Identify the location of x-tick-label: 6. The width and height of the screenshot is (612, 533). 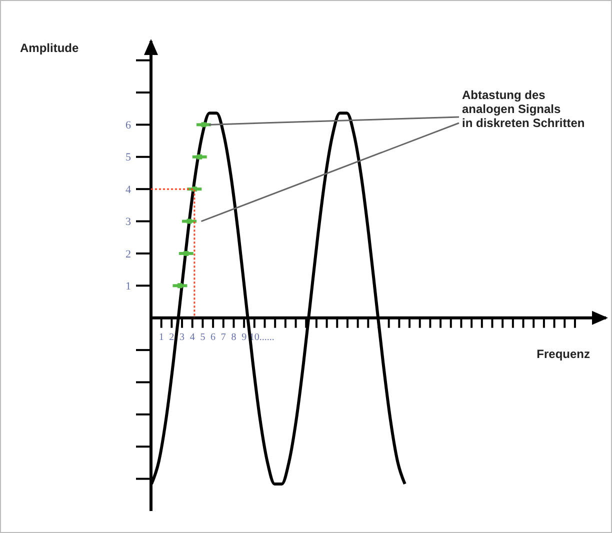
(213, 337).